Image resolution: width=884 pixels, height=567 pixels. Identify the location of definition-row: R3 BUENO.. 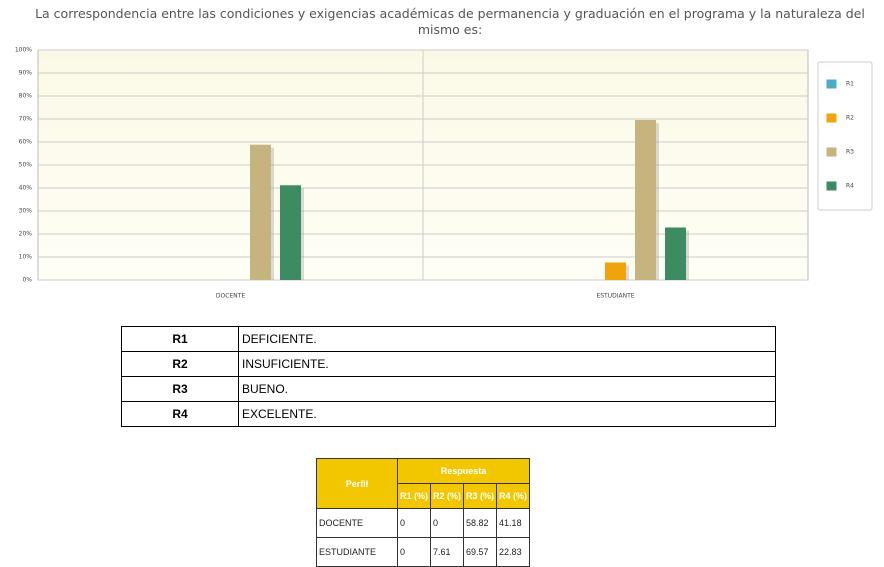
(448, 389).